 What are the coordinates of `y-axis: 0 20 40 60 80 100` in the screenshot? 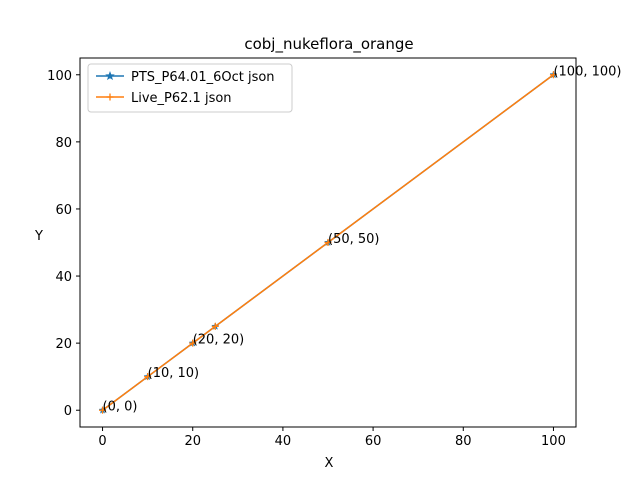 It's located at (63, 244).